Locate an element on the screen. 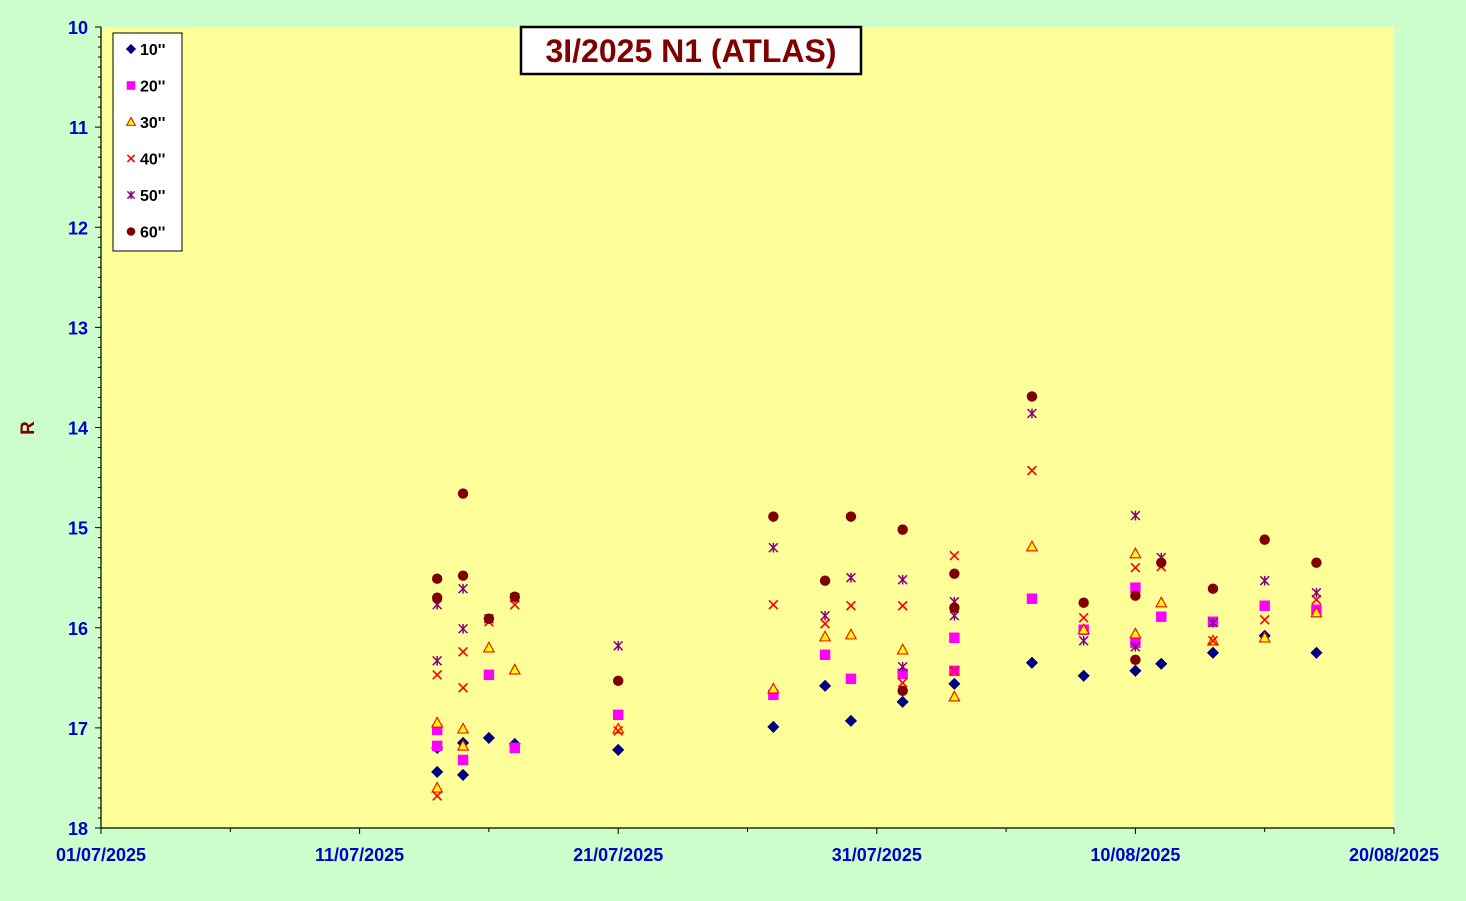  x-tick-label: 20/08/2025 is located at coordinates (1394, 855).